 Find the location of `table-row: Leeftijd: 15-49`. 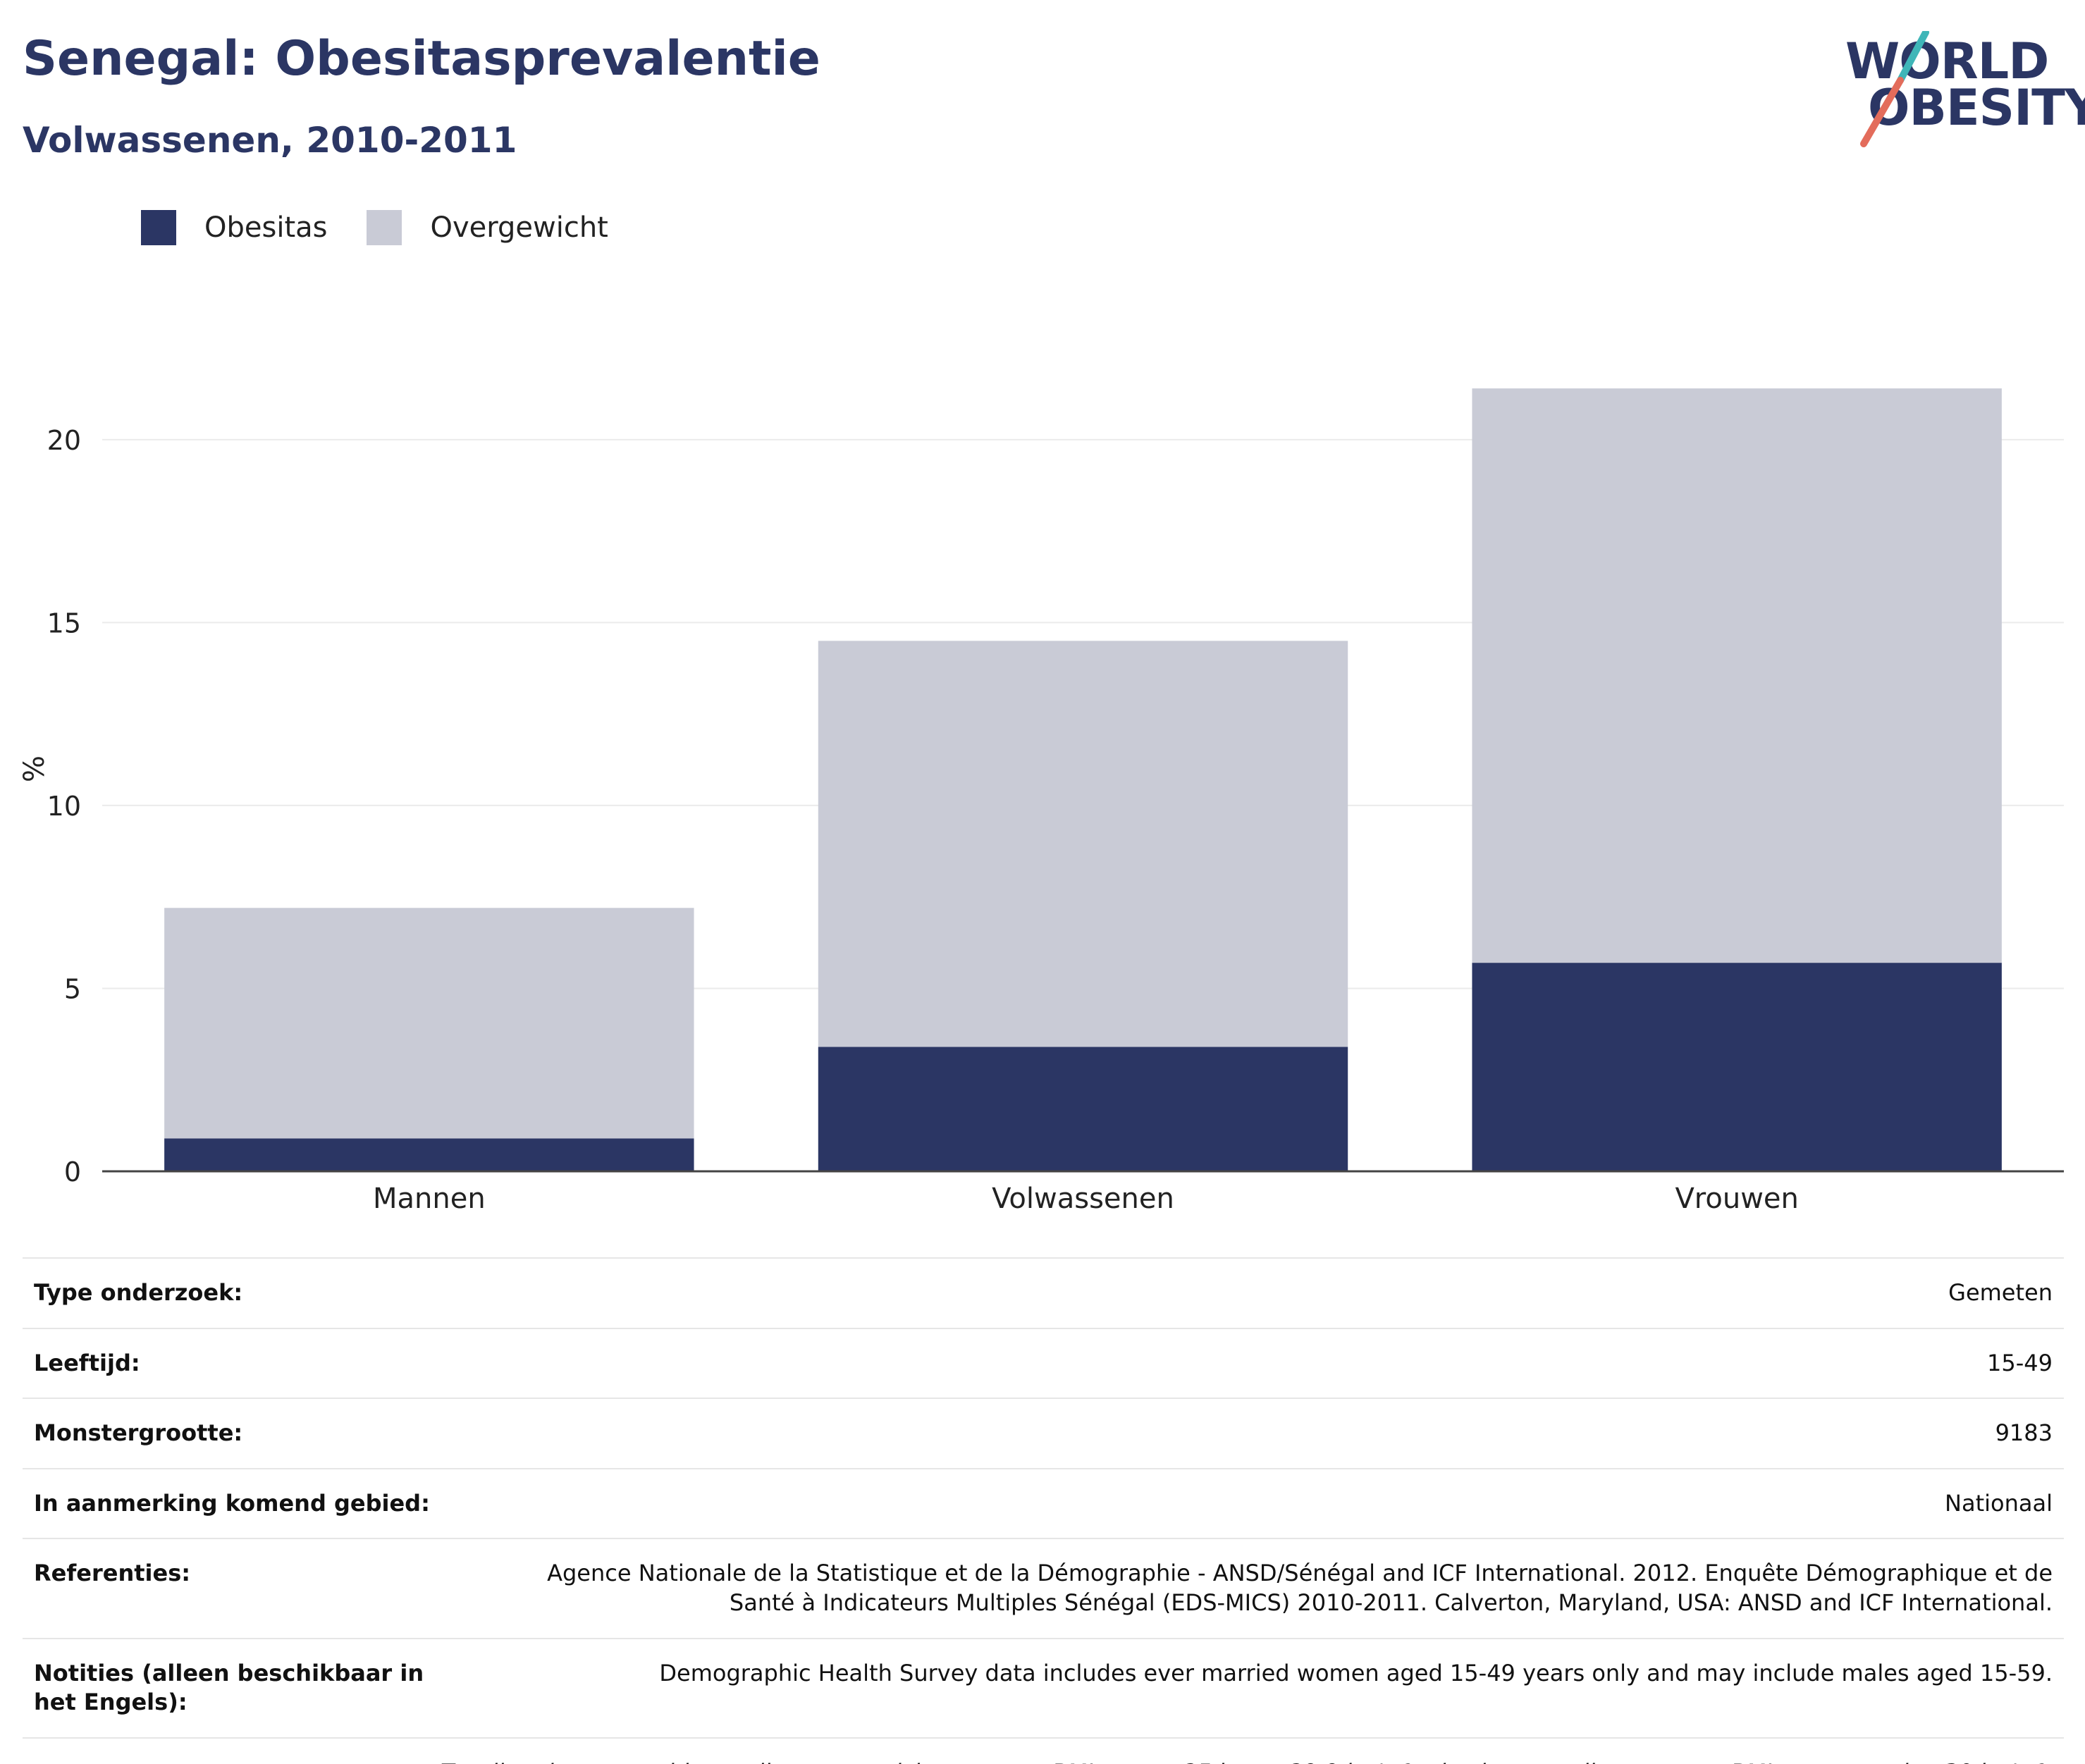

table-row: Leeftijd: 15-49 is located at coordinates (1043, 1363).